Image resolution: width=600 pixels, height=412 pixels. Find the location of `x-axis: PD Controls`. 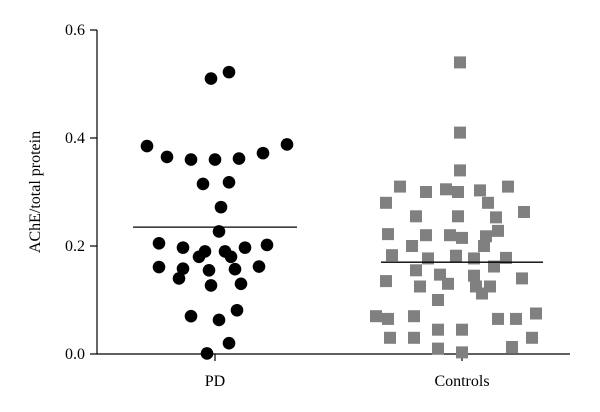

x-axis: PD Controls is located at coordinates (333, 371).